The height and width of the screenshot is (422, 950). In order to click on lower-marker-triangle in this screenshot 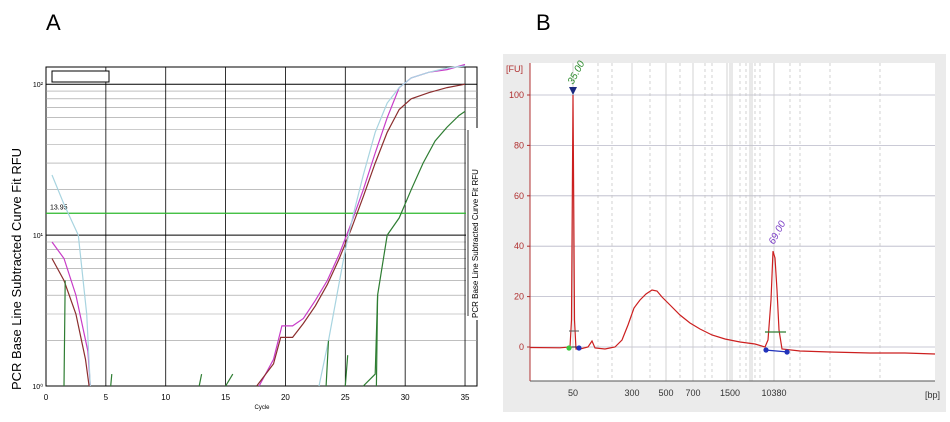, I will do `click(573, 91)`.